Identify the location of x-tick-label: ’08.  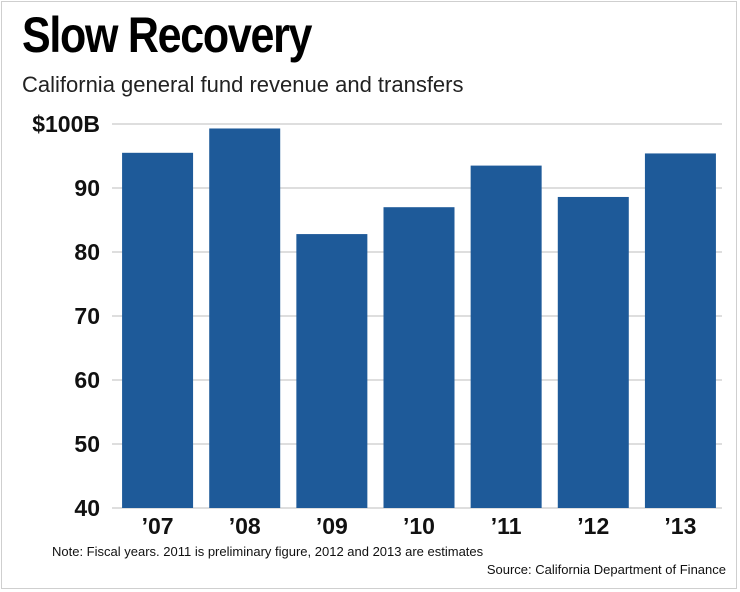
(245, 526).